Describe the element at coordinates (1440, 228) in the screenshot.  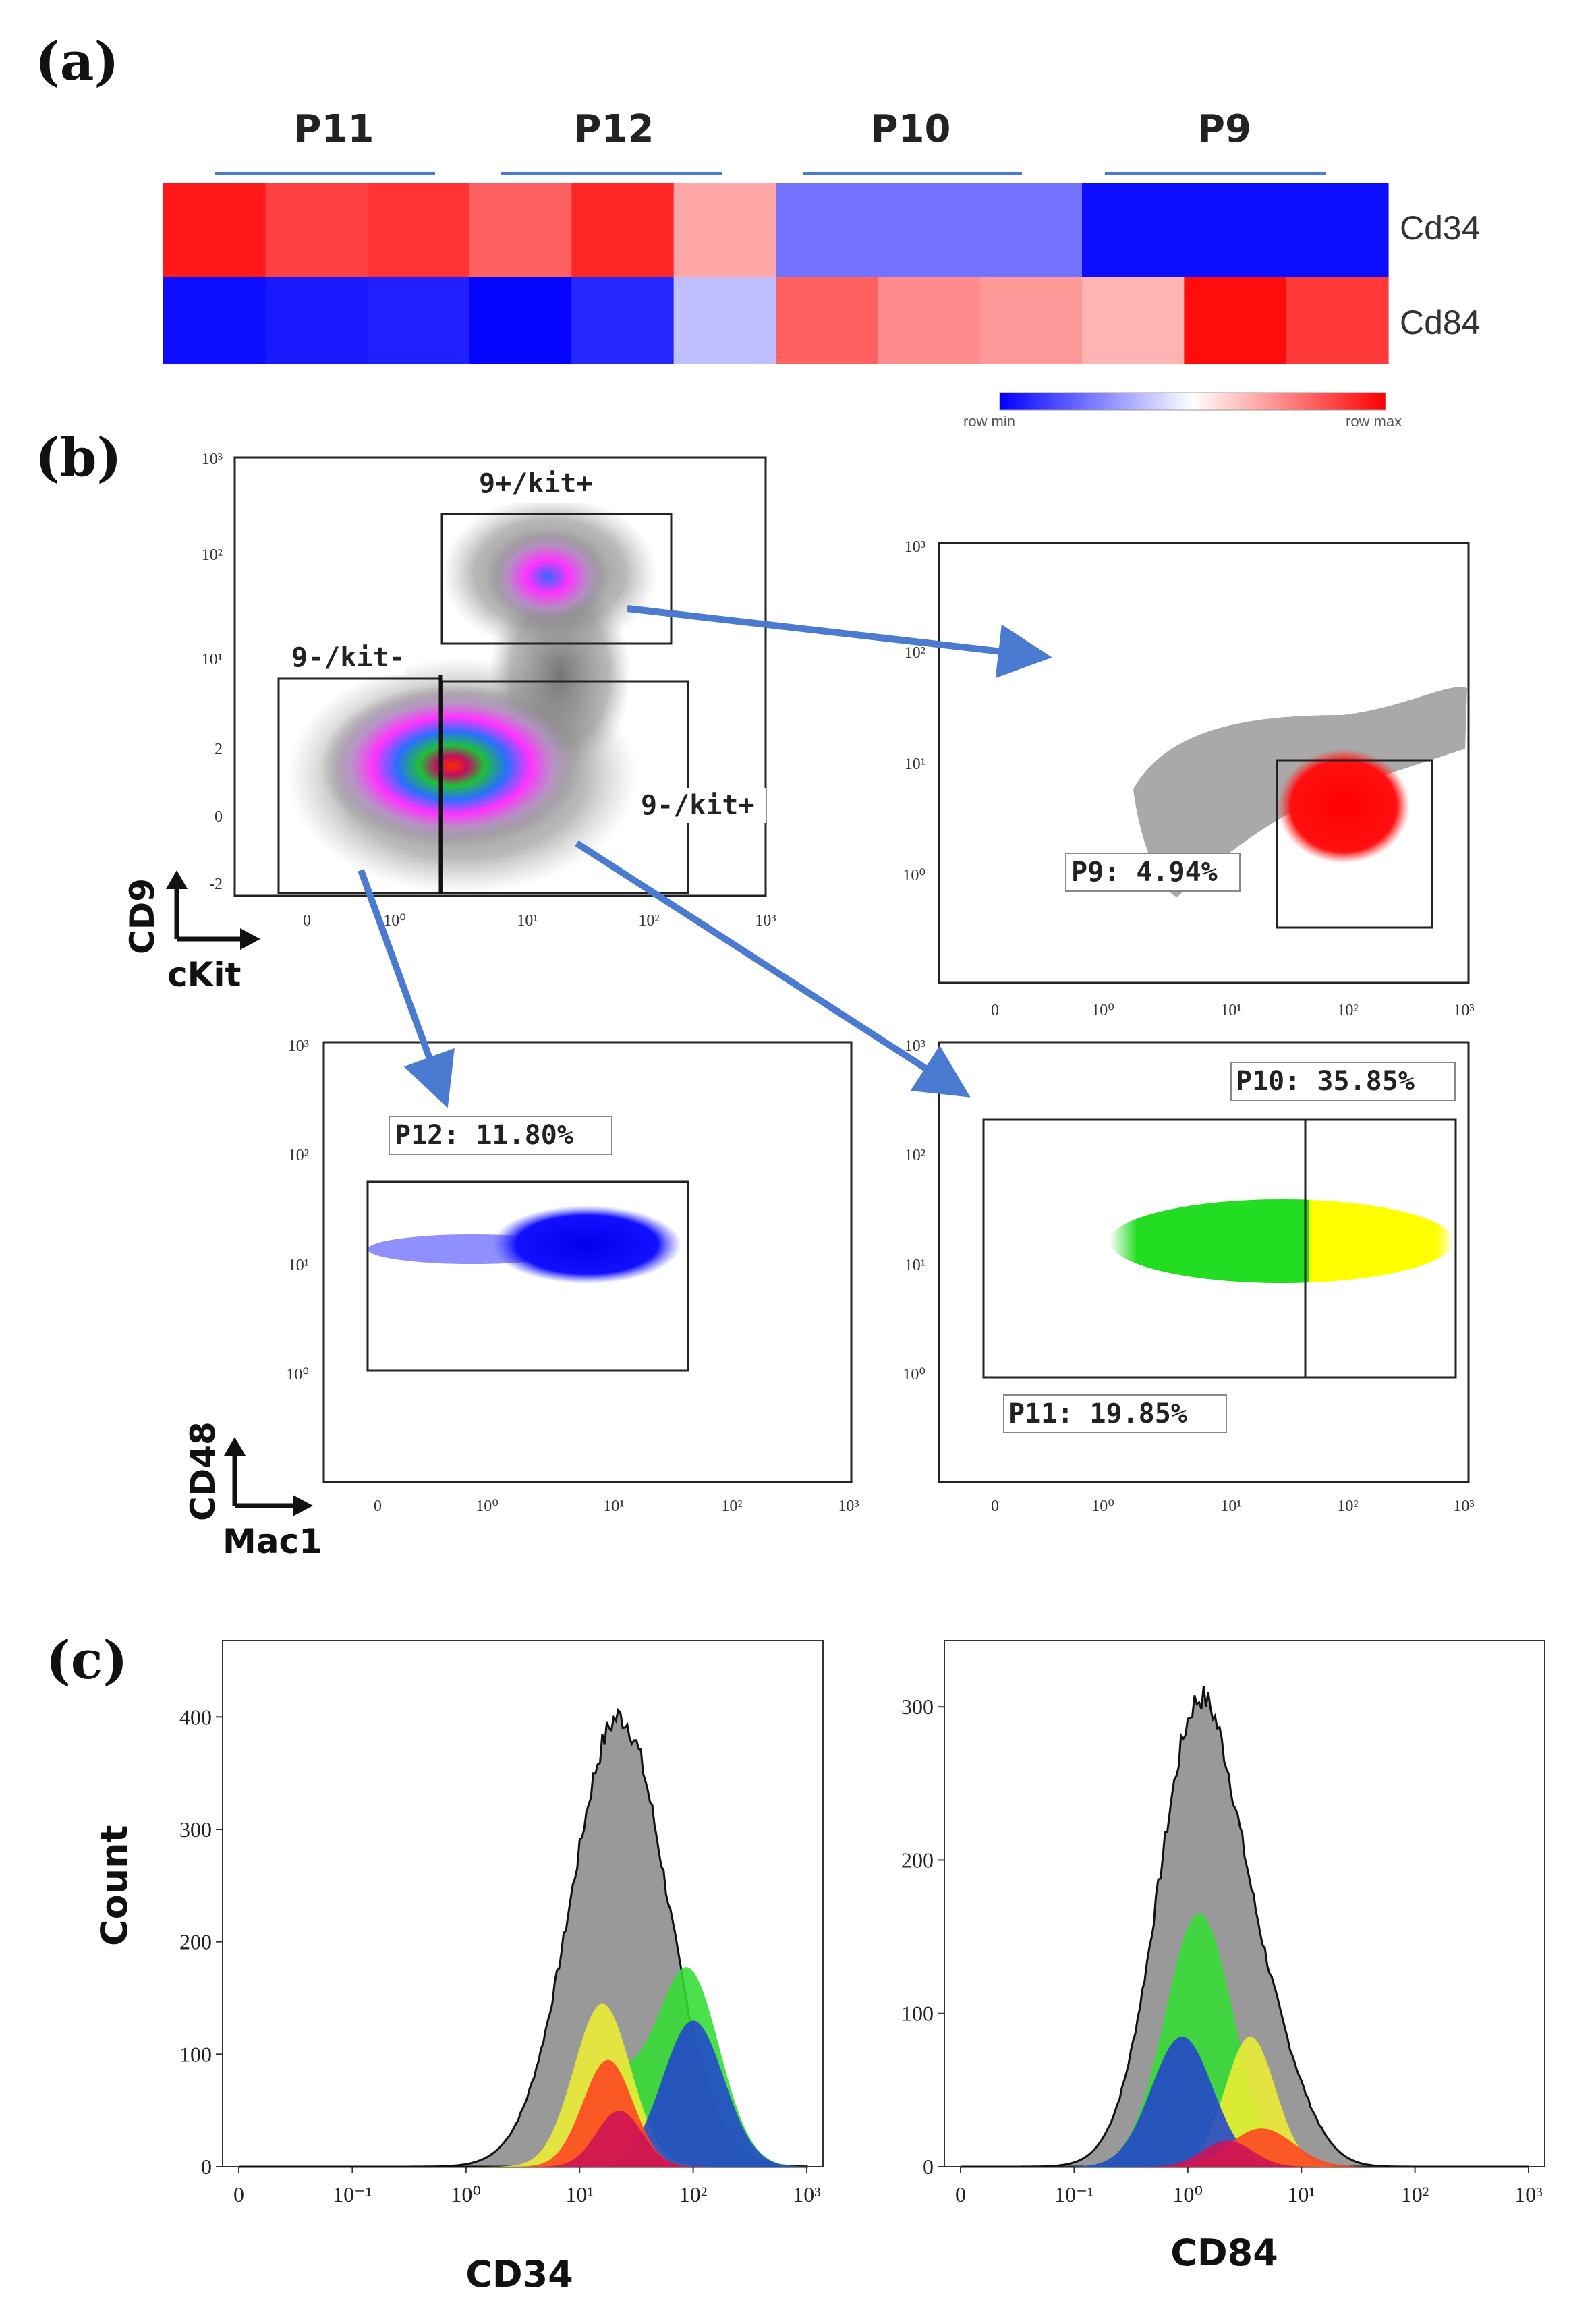
I see `row-label-cd34: Cd34` at that location.